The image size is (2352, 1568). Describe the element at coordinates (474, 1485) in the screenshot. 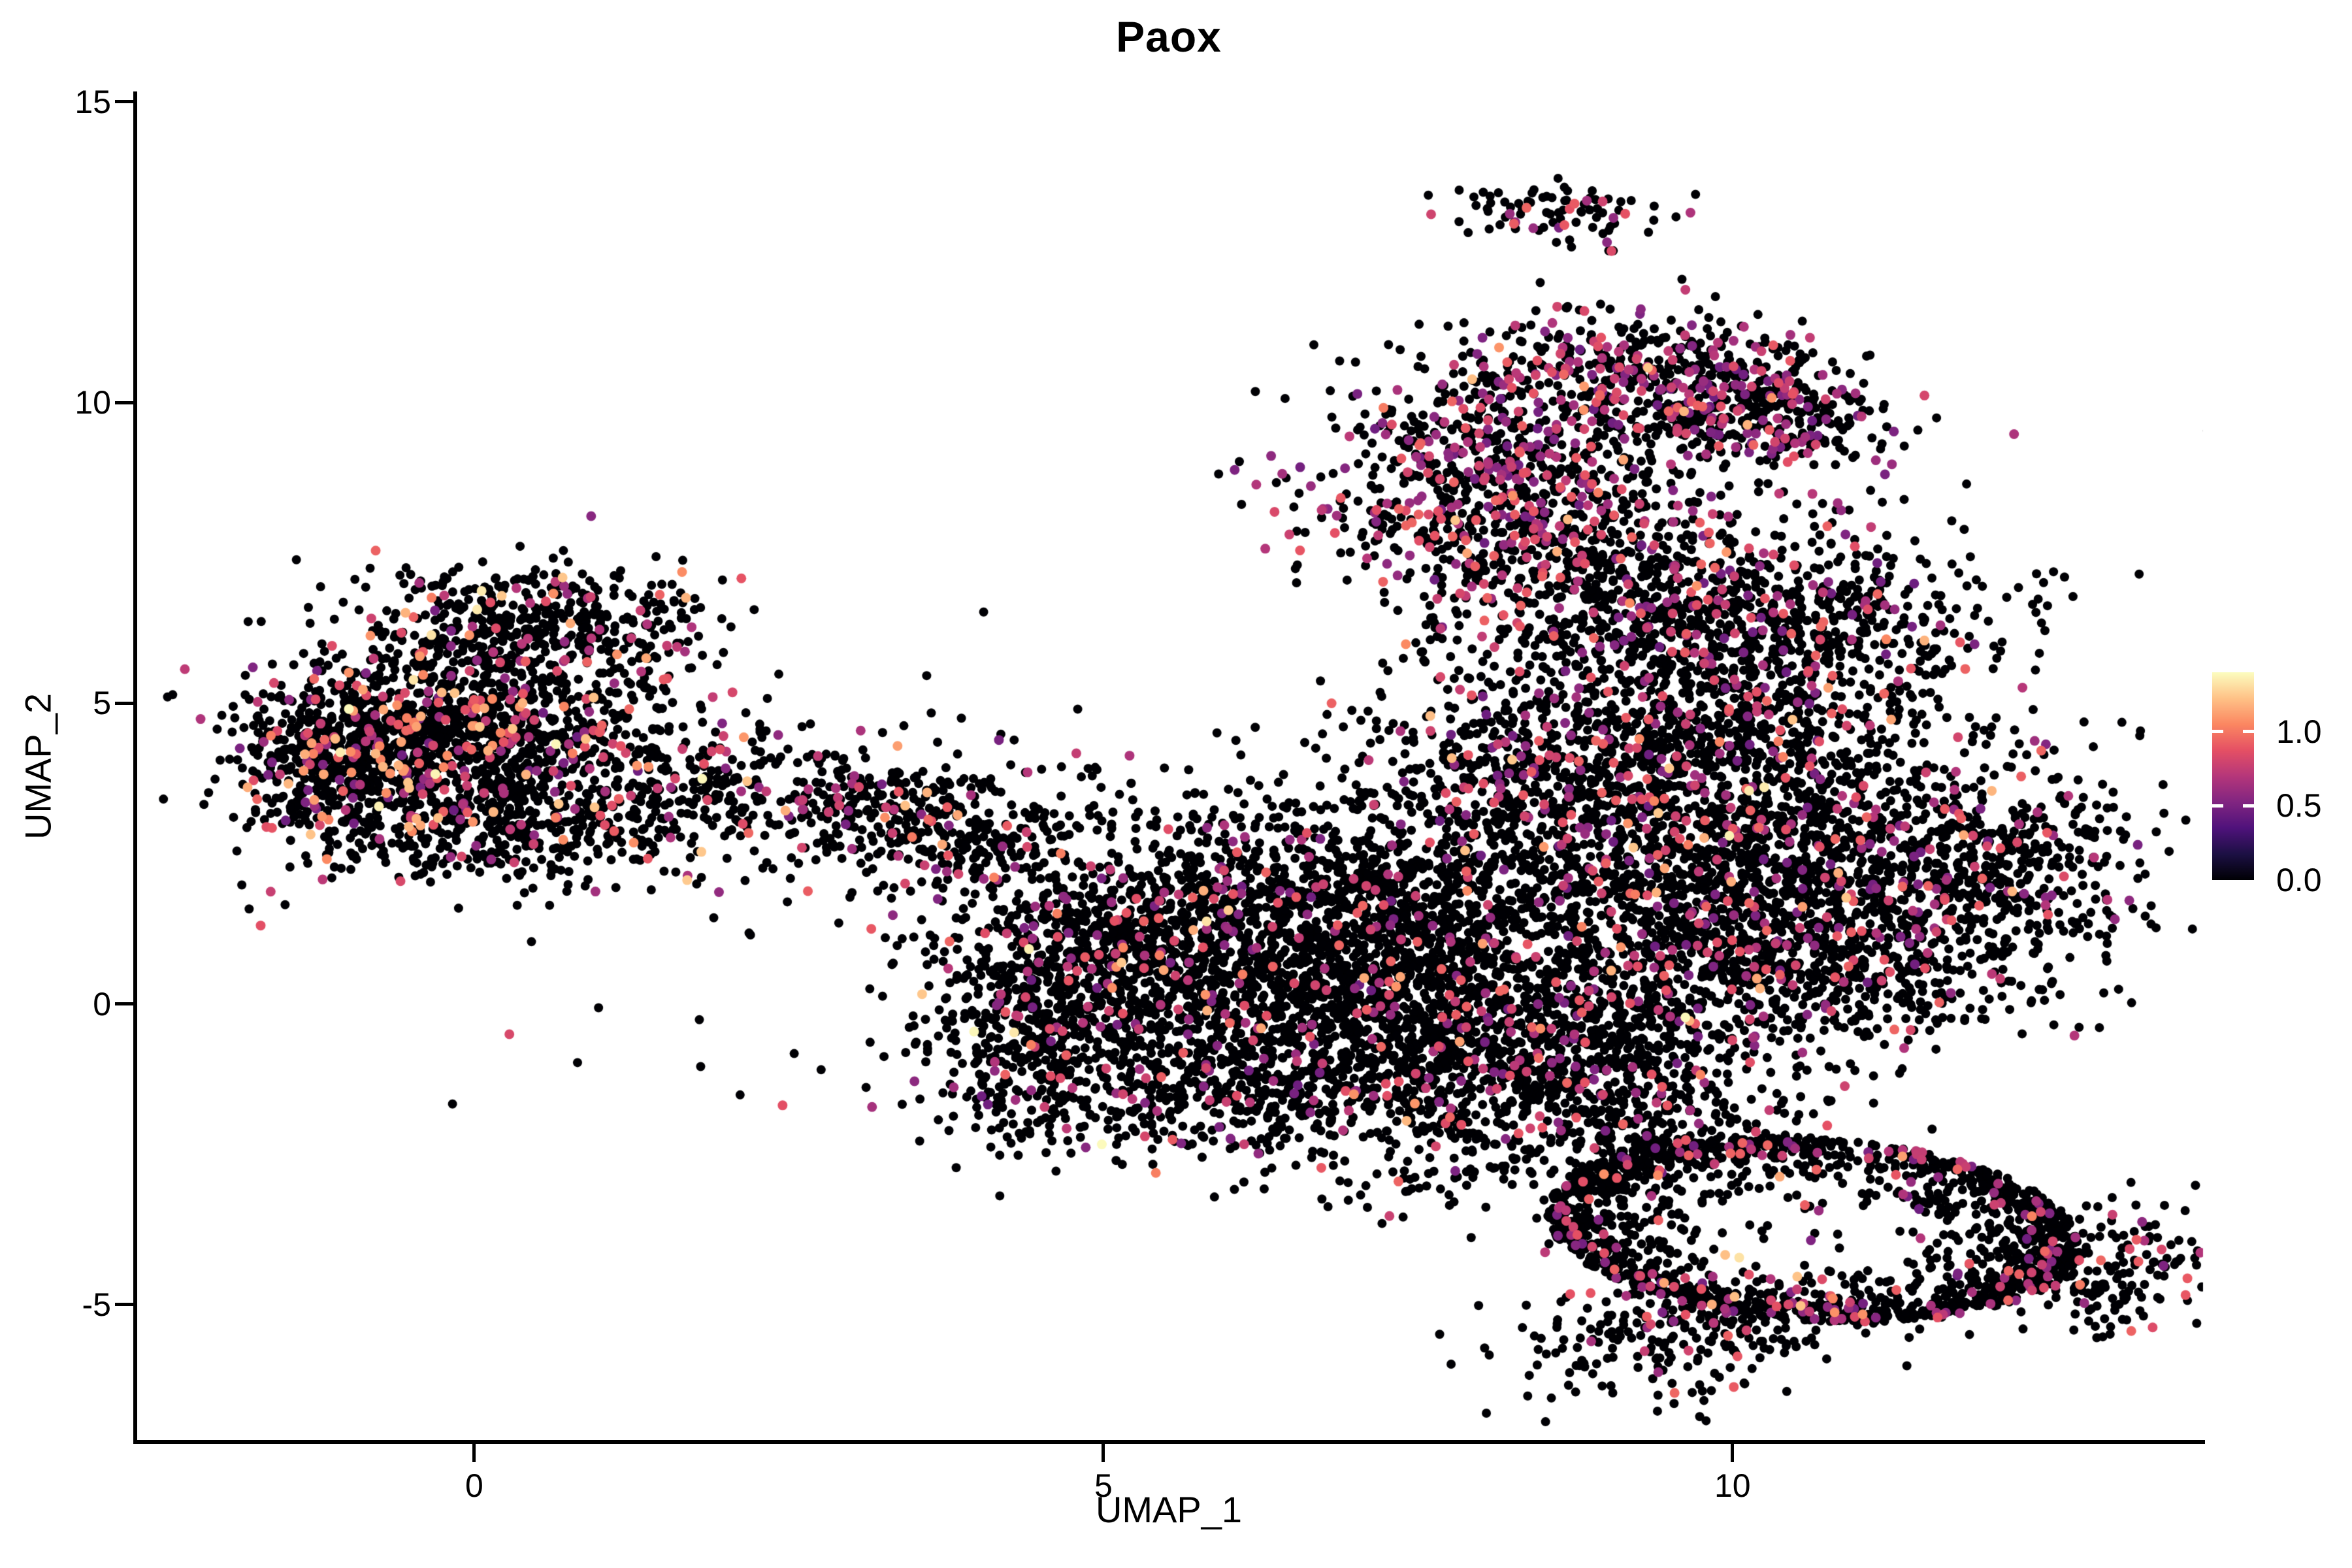

I see `x-tick-label: 0` at that location.